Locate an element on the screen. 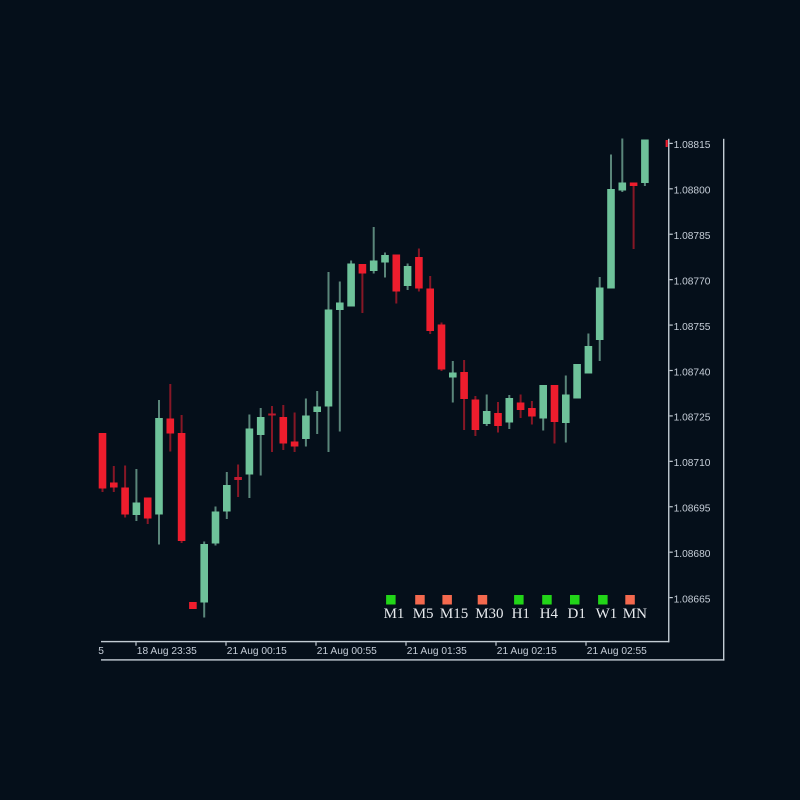  svg-text: 21 Aug 02:15 is located at coordinates (527, 651).